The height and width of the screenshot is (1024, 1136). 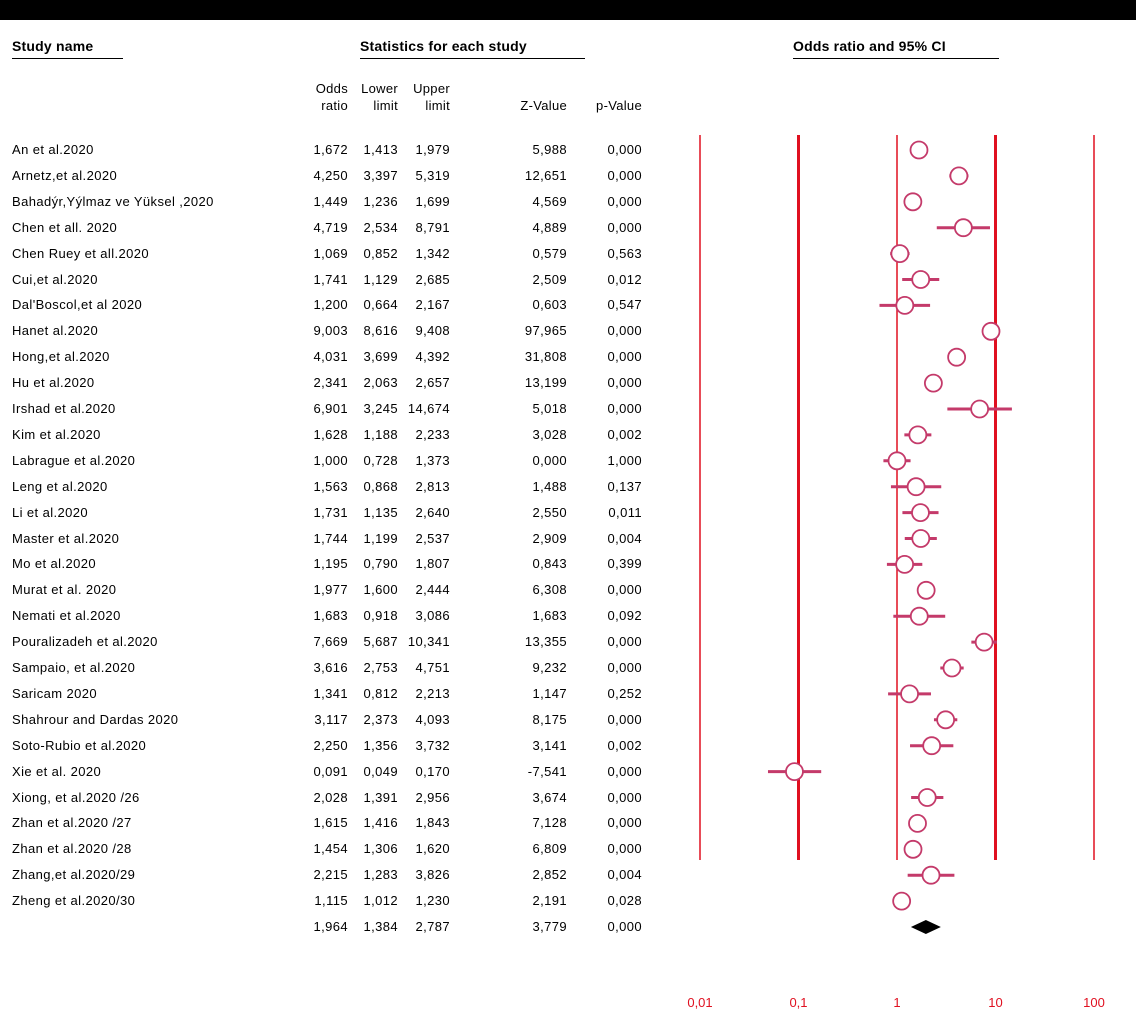 What do you see at coordinates (624, 564) in the screenshot?
I see `p-value: 0,399` at bounding box center [624, 564].